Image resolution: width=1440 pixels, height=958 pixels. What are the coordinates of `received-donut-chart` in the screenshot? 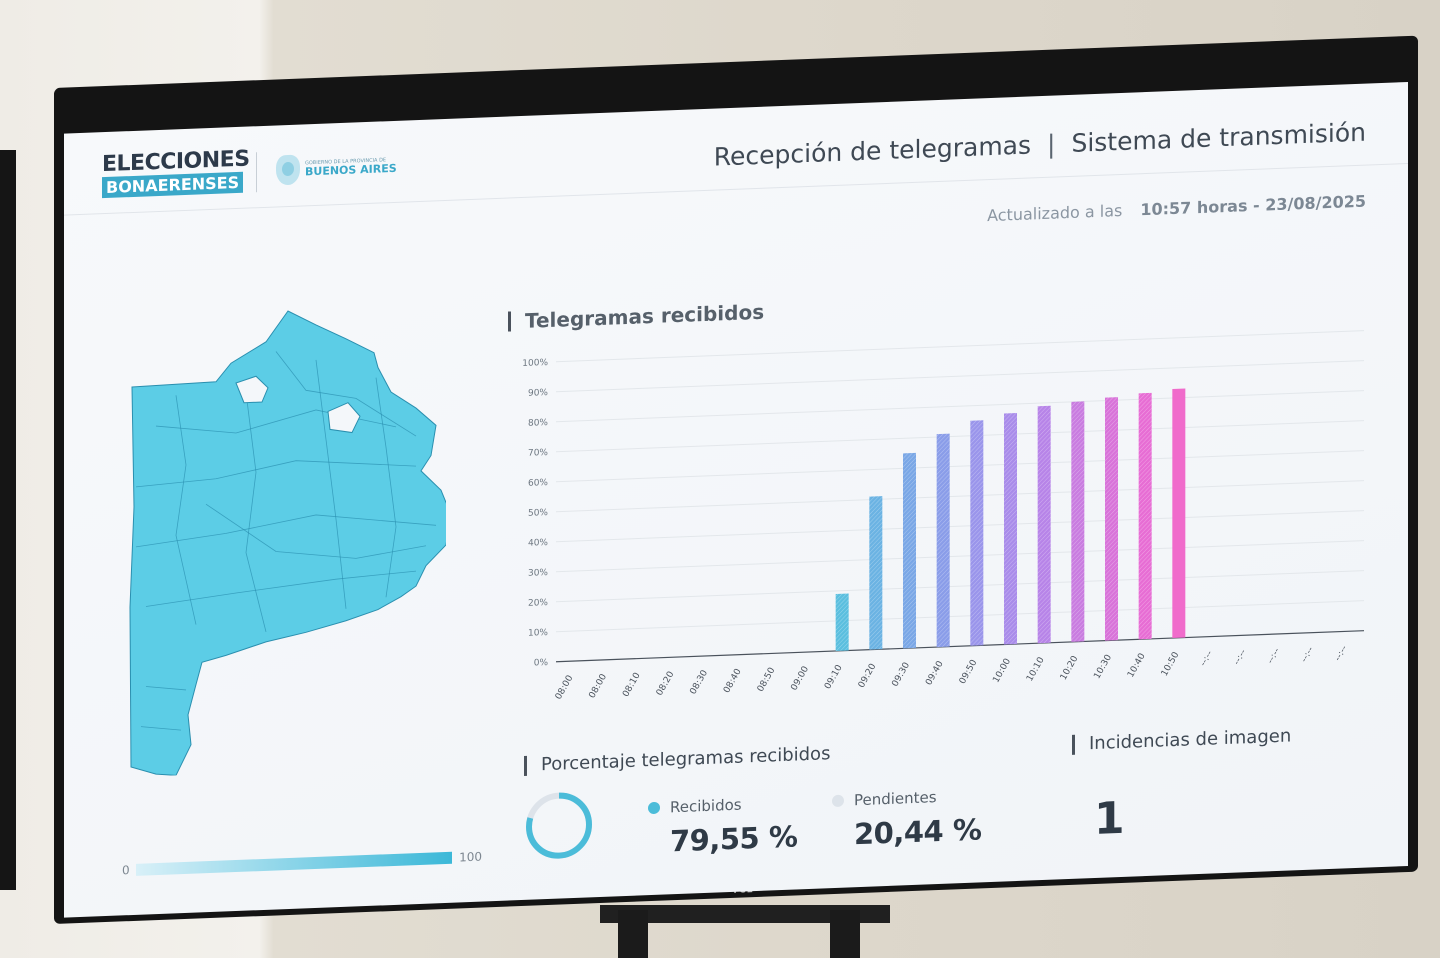 It's located at (559, 825).